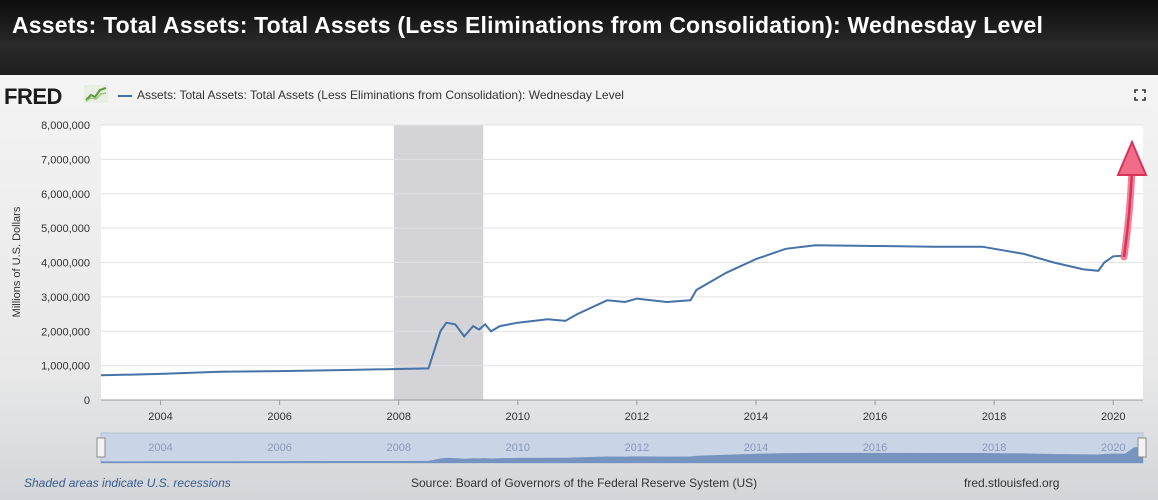 The image size is (1158, 500). Describe the element at coordinates (1012, 483) in the screenshot. I see `site-link: fred.stlouisfed.org` at that location.